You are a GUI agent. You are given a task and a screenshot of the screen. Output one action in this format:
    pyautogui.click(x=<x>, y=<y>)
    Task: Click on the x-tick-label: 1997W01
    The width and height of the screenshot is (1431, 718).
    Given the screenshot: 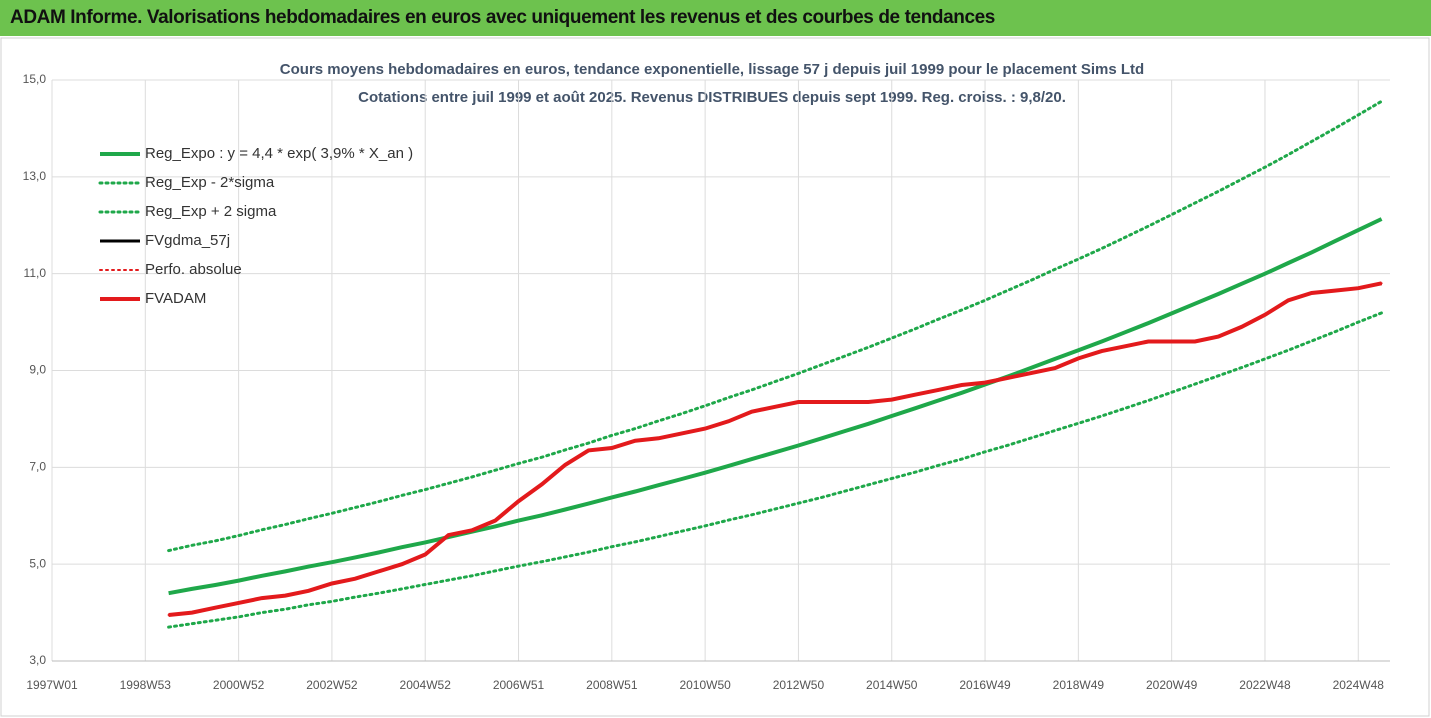 What is the action you would take?
    pyautogui.click(x=52, y=685)
    